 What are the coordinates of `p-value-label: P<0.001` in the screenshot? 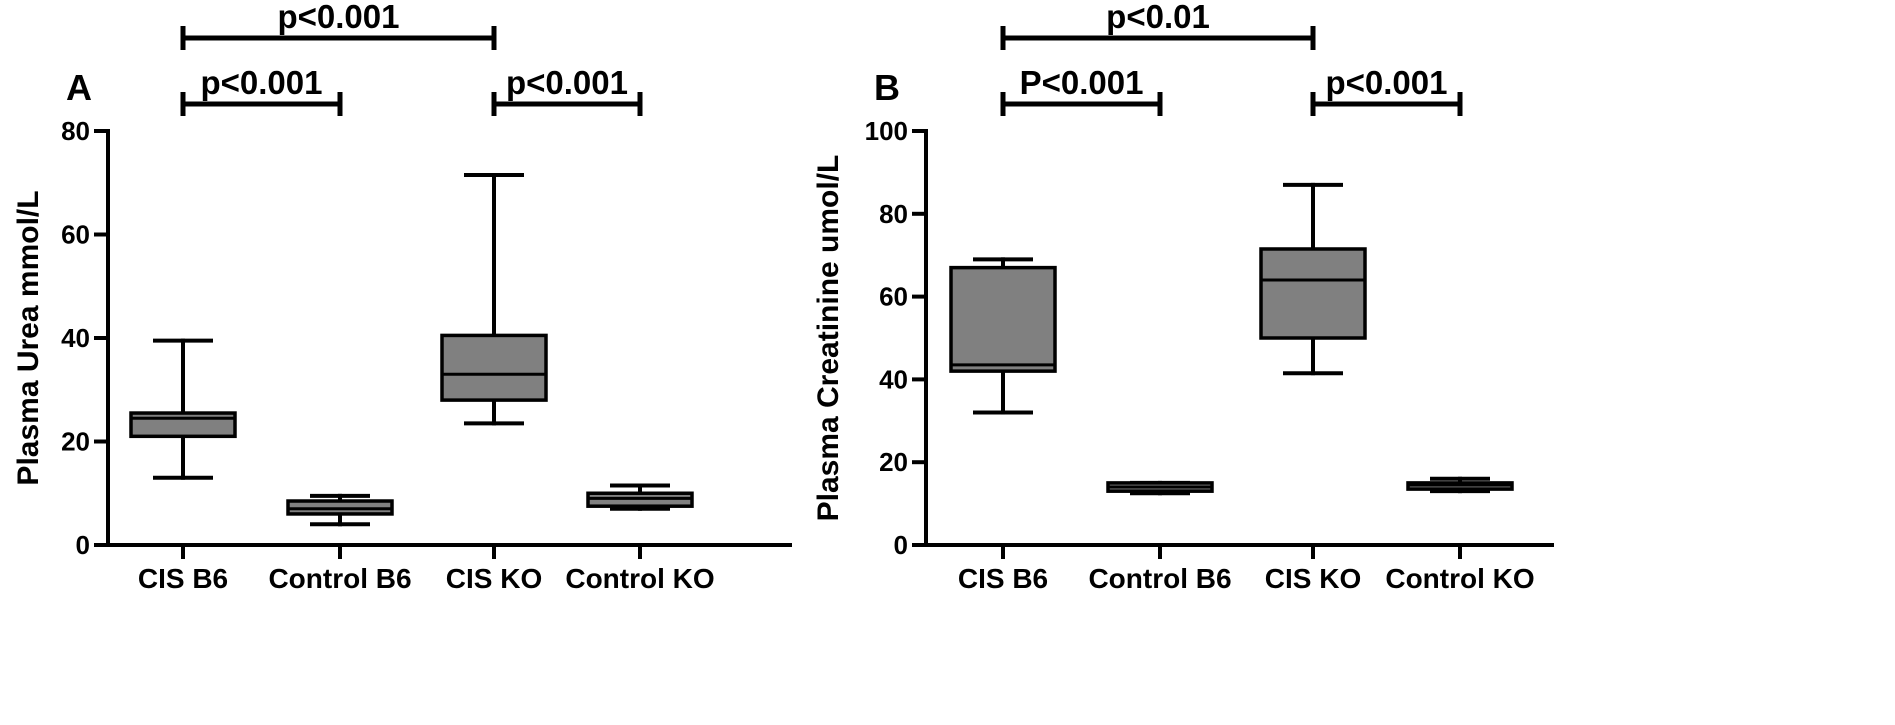 It's located at (1082, 82).